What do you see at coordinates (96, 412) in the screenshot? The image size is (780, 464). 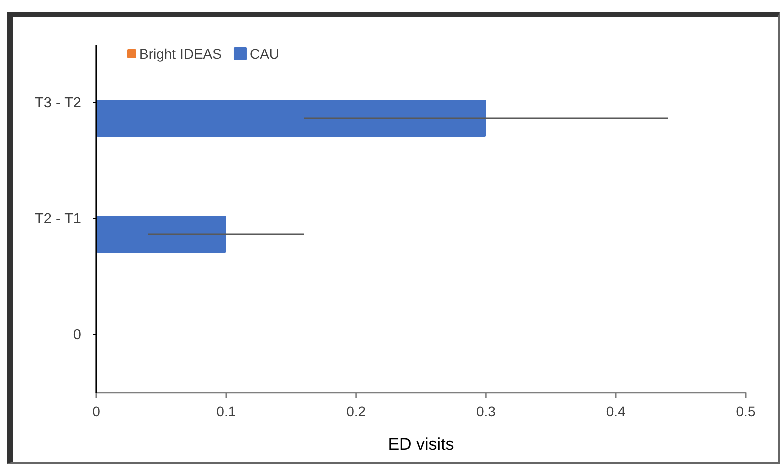 I see `x-tick-label: 0` at bounding box center [96, 412].